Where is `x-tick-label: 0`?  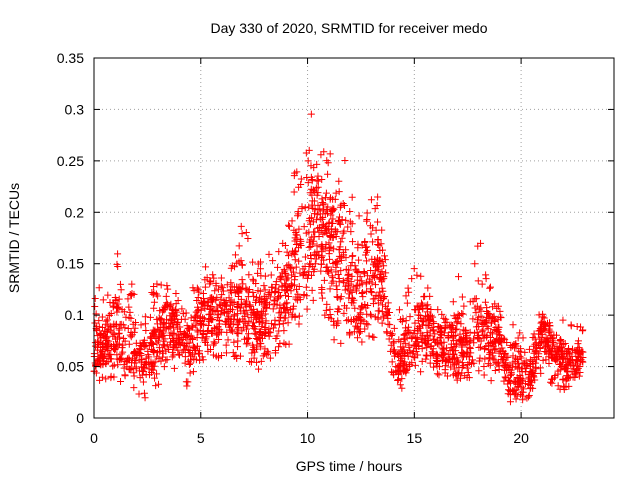
x-tick-label: 0 is located at coordinates (94, 438).